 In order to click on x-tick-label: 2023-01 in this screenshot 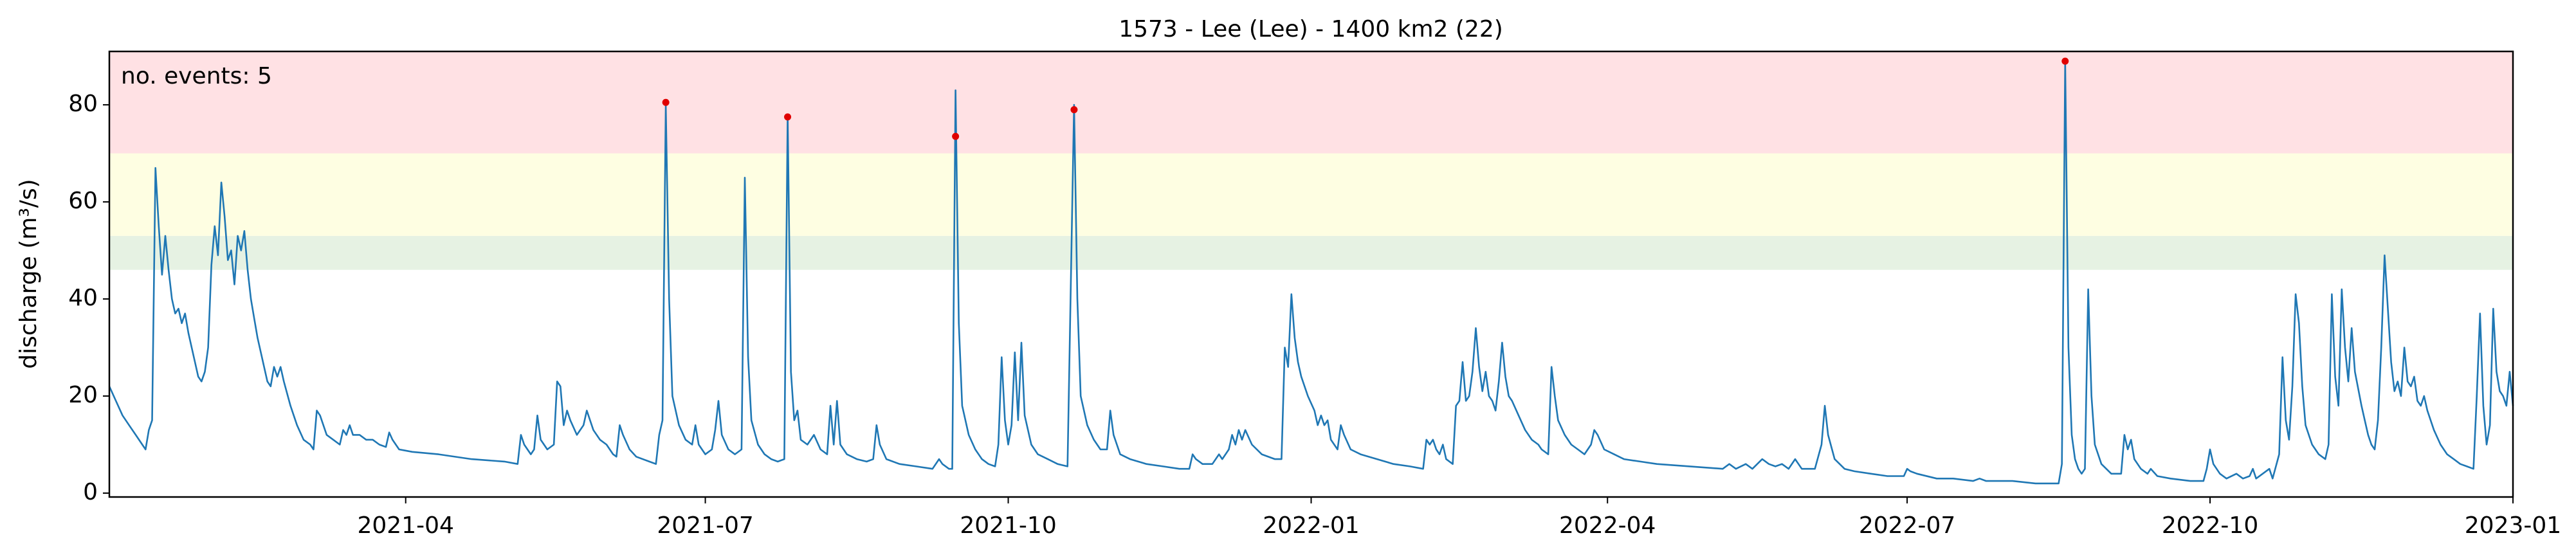, I will do `click(2513, 526)`.